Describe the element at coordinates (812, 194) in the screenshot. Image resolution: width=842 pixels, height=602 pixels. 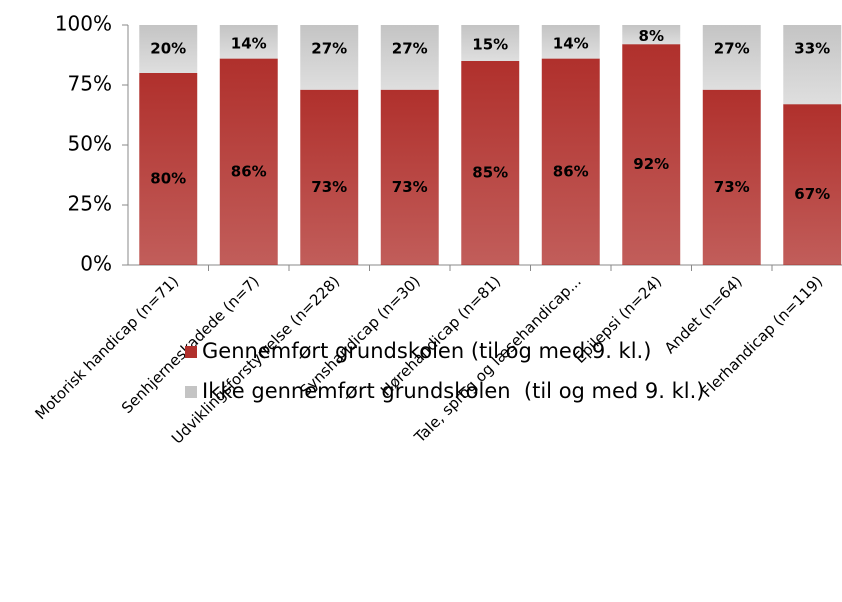
I see `data-label: 67%` at that location.